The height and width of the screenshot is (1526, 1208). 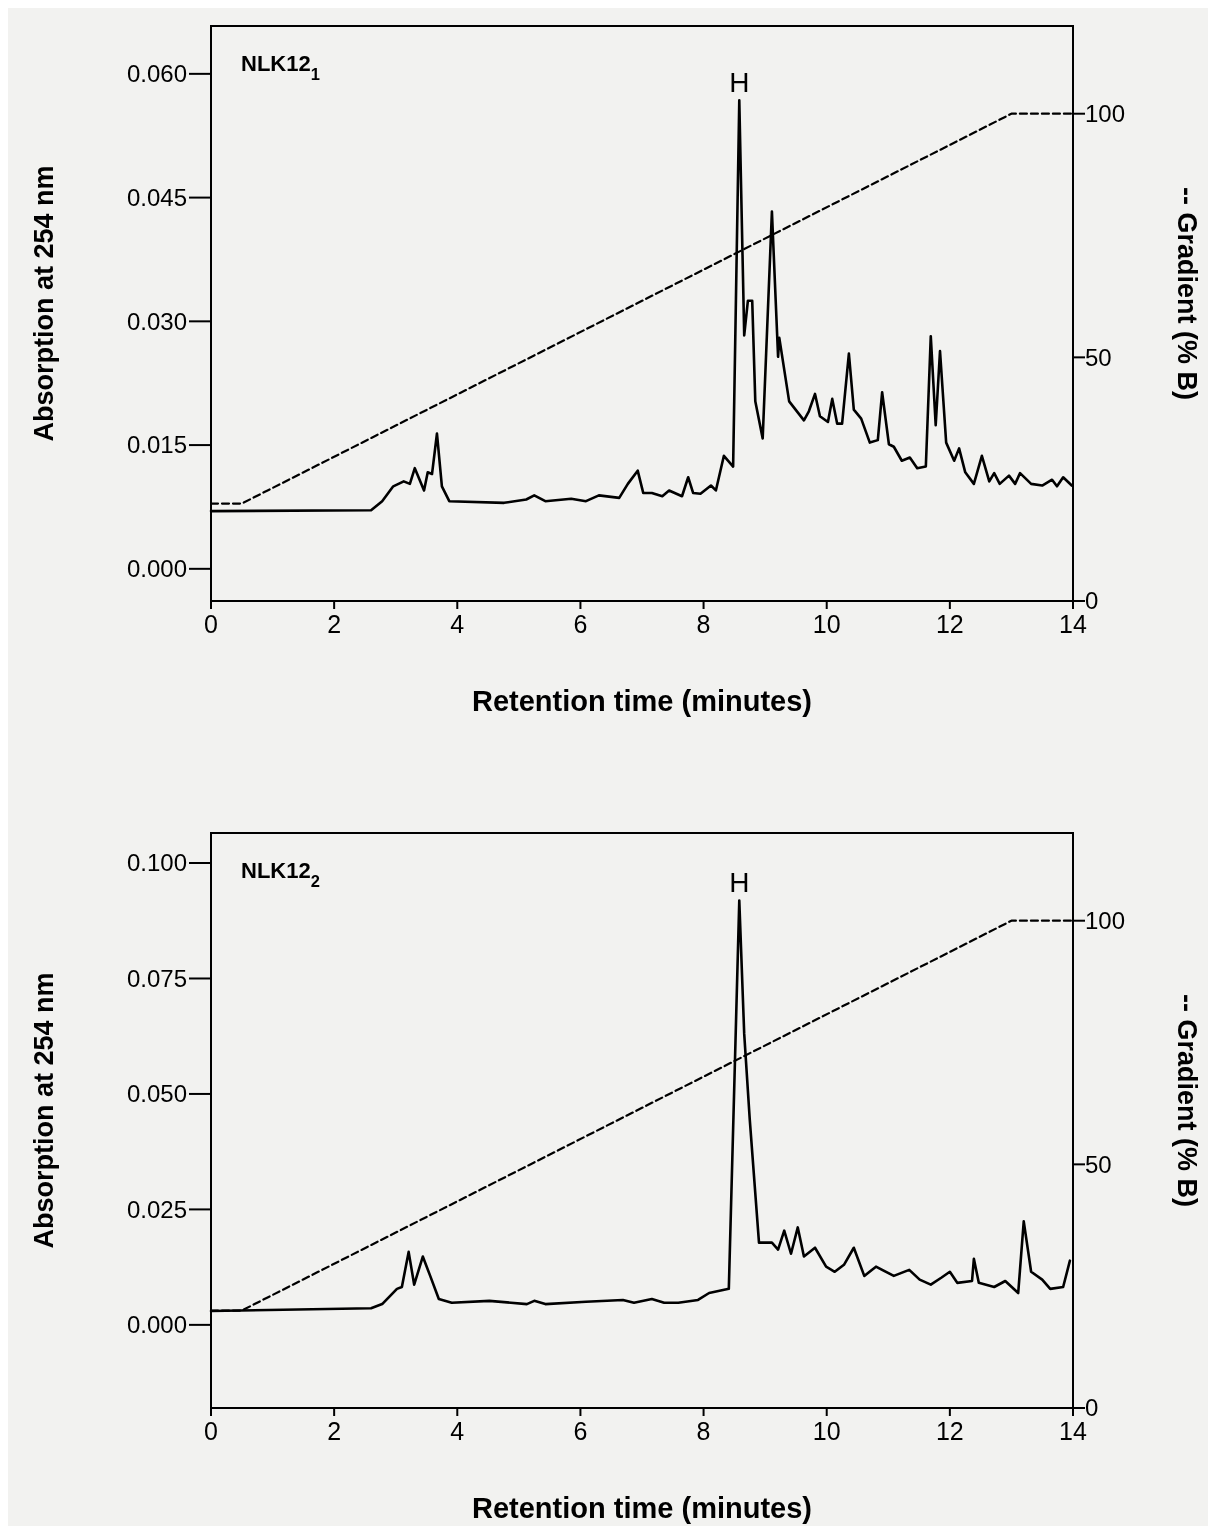 I want to click on y-tick-label: 0.100, so click(x=156, y=863).